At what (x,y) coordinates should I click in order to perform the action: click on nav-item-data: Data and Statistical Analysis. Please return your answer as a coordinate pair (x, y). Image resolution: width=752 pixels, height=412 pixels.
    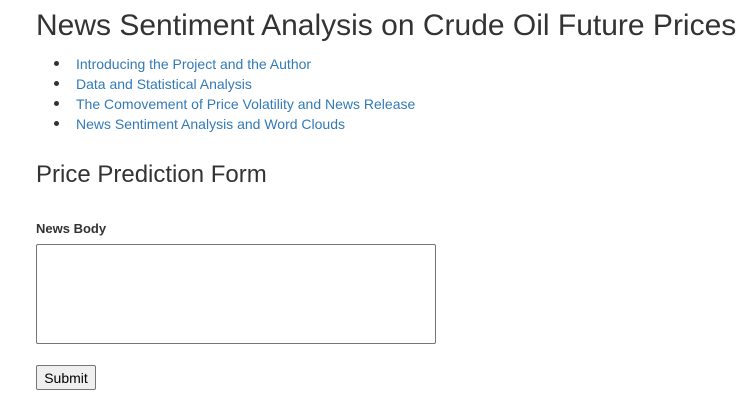
    Looking at the image, I should click on (245, 84).